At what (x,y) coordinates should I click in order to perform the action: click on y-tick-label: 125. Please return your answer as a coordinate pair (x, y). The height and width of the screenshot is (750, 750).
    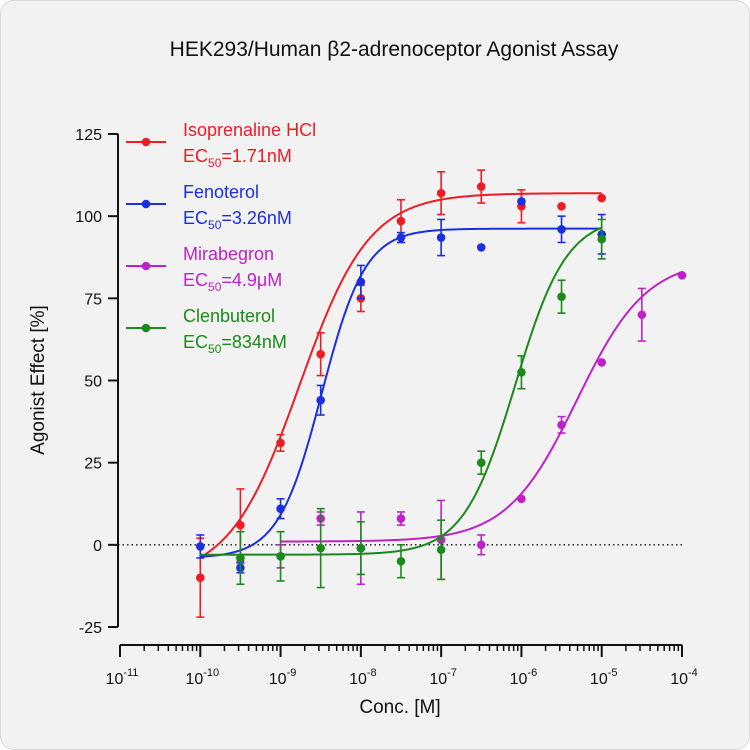
    Looking at the image, I should click on (88, 135).